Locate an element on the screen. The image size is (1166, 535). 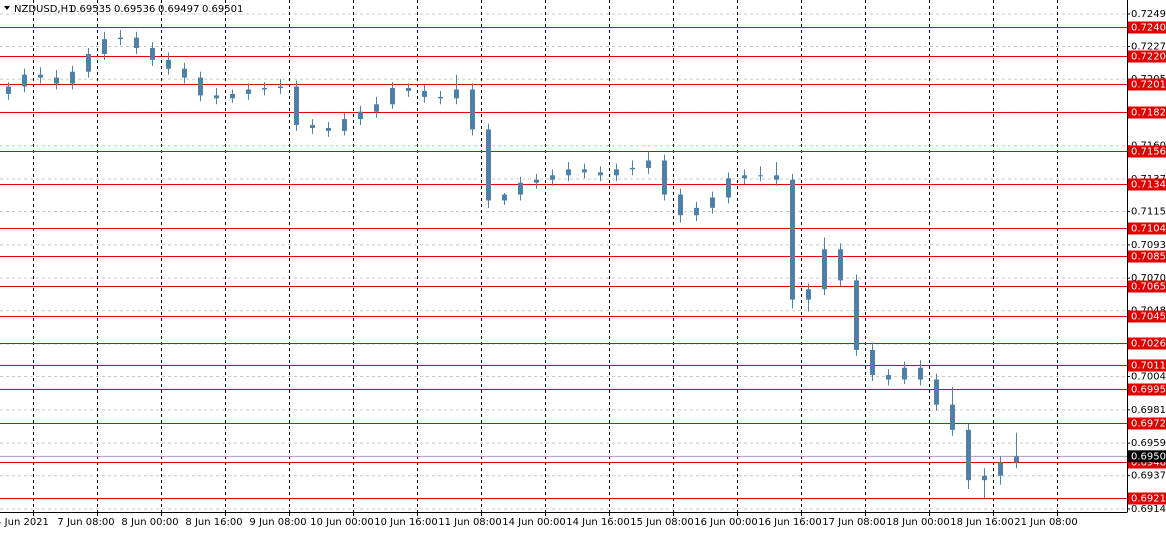
level-label: 0.71042 is located at coordinates (1148, 229).